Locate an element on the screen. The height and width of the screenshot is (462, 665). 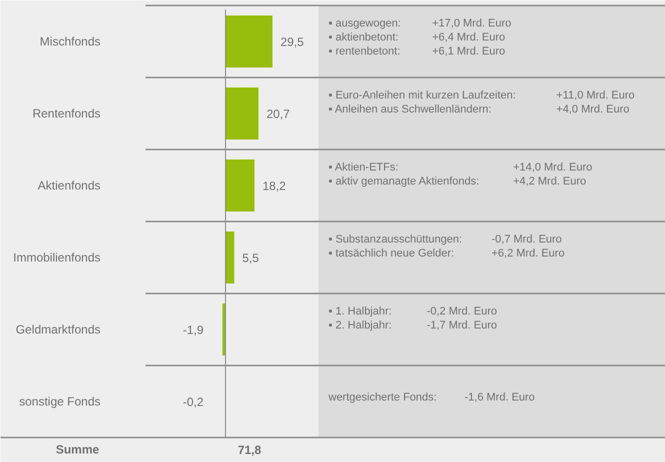
text: ▪ Euro-Anleihen mit kurzen Laufzeiten: +11,0 Mrd. Euro ▪ Anleihen aus Schwellenländern: +4,0 Mrd. Euro is located at coordinates (481, 103).